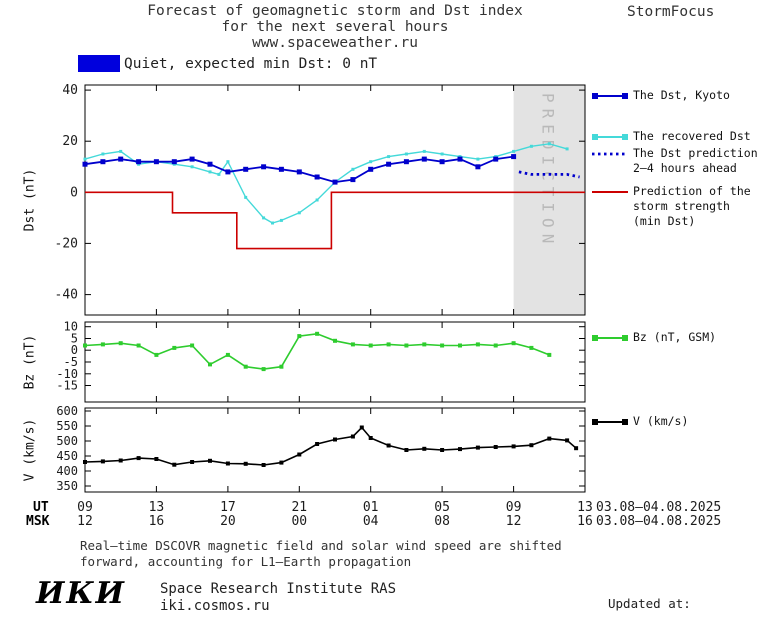 This screenshot has height=620, width=760. I want to click on legend-label-storm-strength: Prediction of the storm strength (min Dst), so click(692, 206).